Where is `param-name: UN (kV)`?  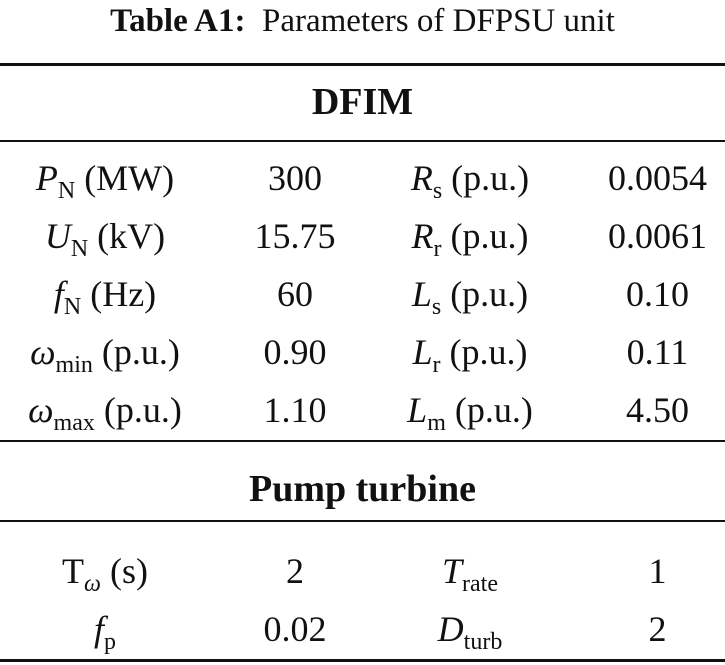 param-name: UN (kV) is located at coordinates (105, 239).